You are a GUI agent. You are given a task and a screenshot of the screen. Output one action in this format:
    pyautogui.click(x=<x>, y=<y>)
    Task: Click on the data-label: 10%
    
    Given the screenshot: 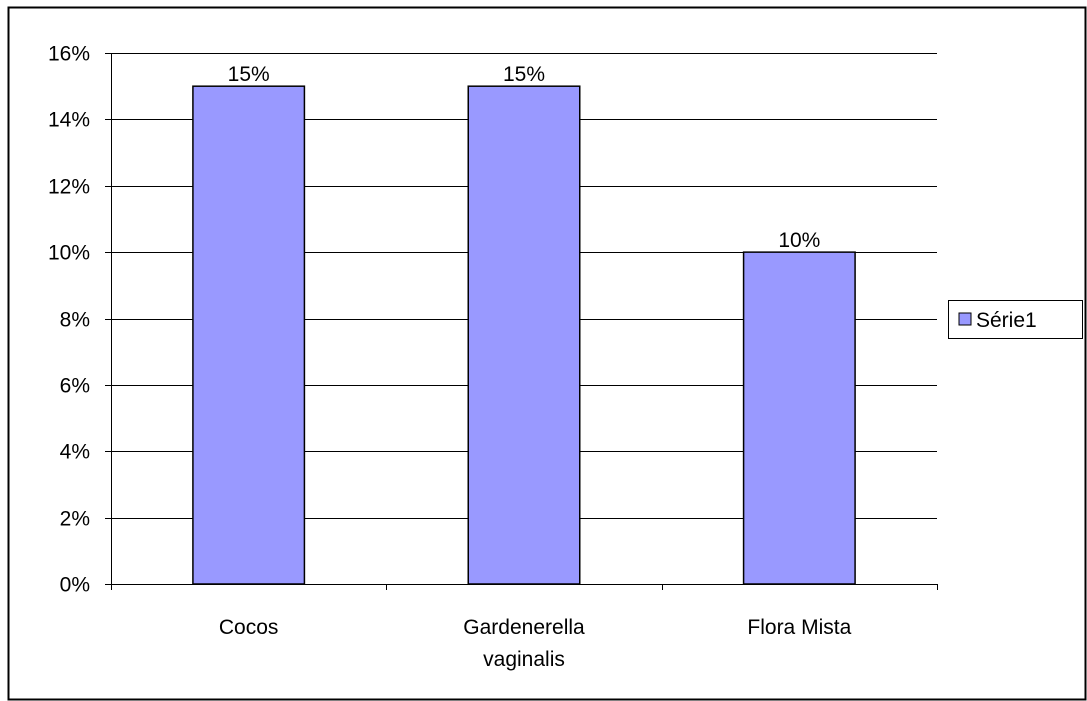 What is the action you would take?
    pyautogui.click(x=799, y=240)
    